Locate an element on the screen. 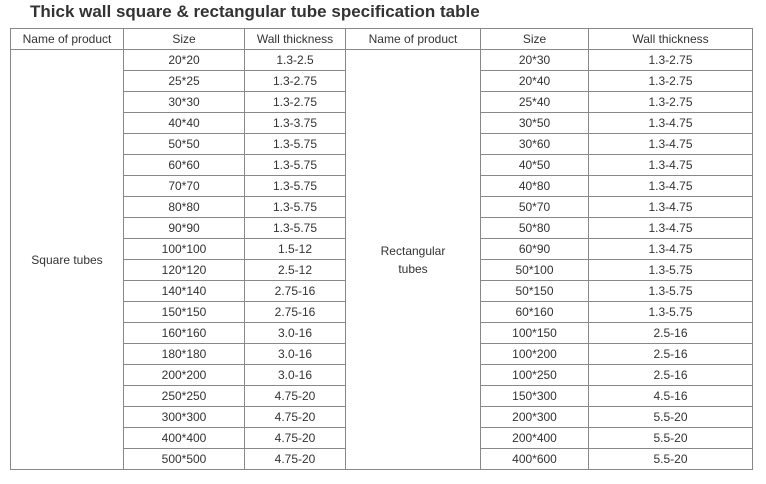  data-row: 70*70 1.3-5.75 40*80 1.3-4.75 is located at coordinates (382, 186).